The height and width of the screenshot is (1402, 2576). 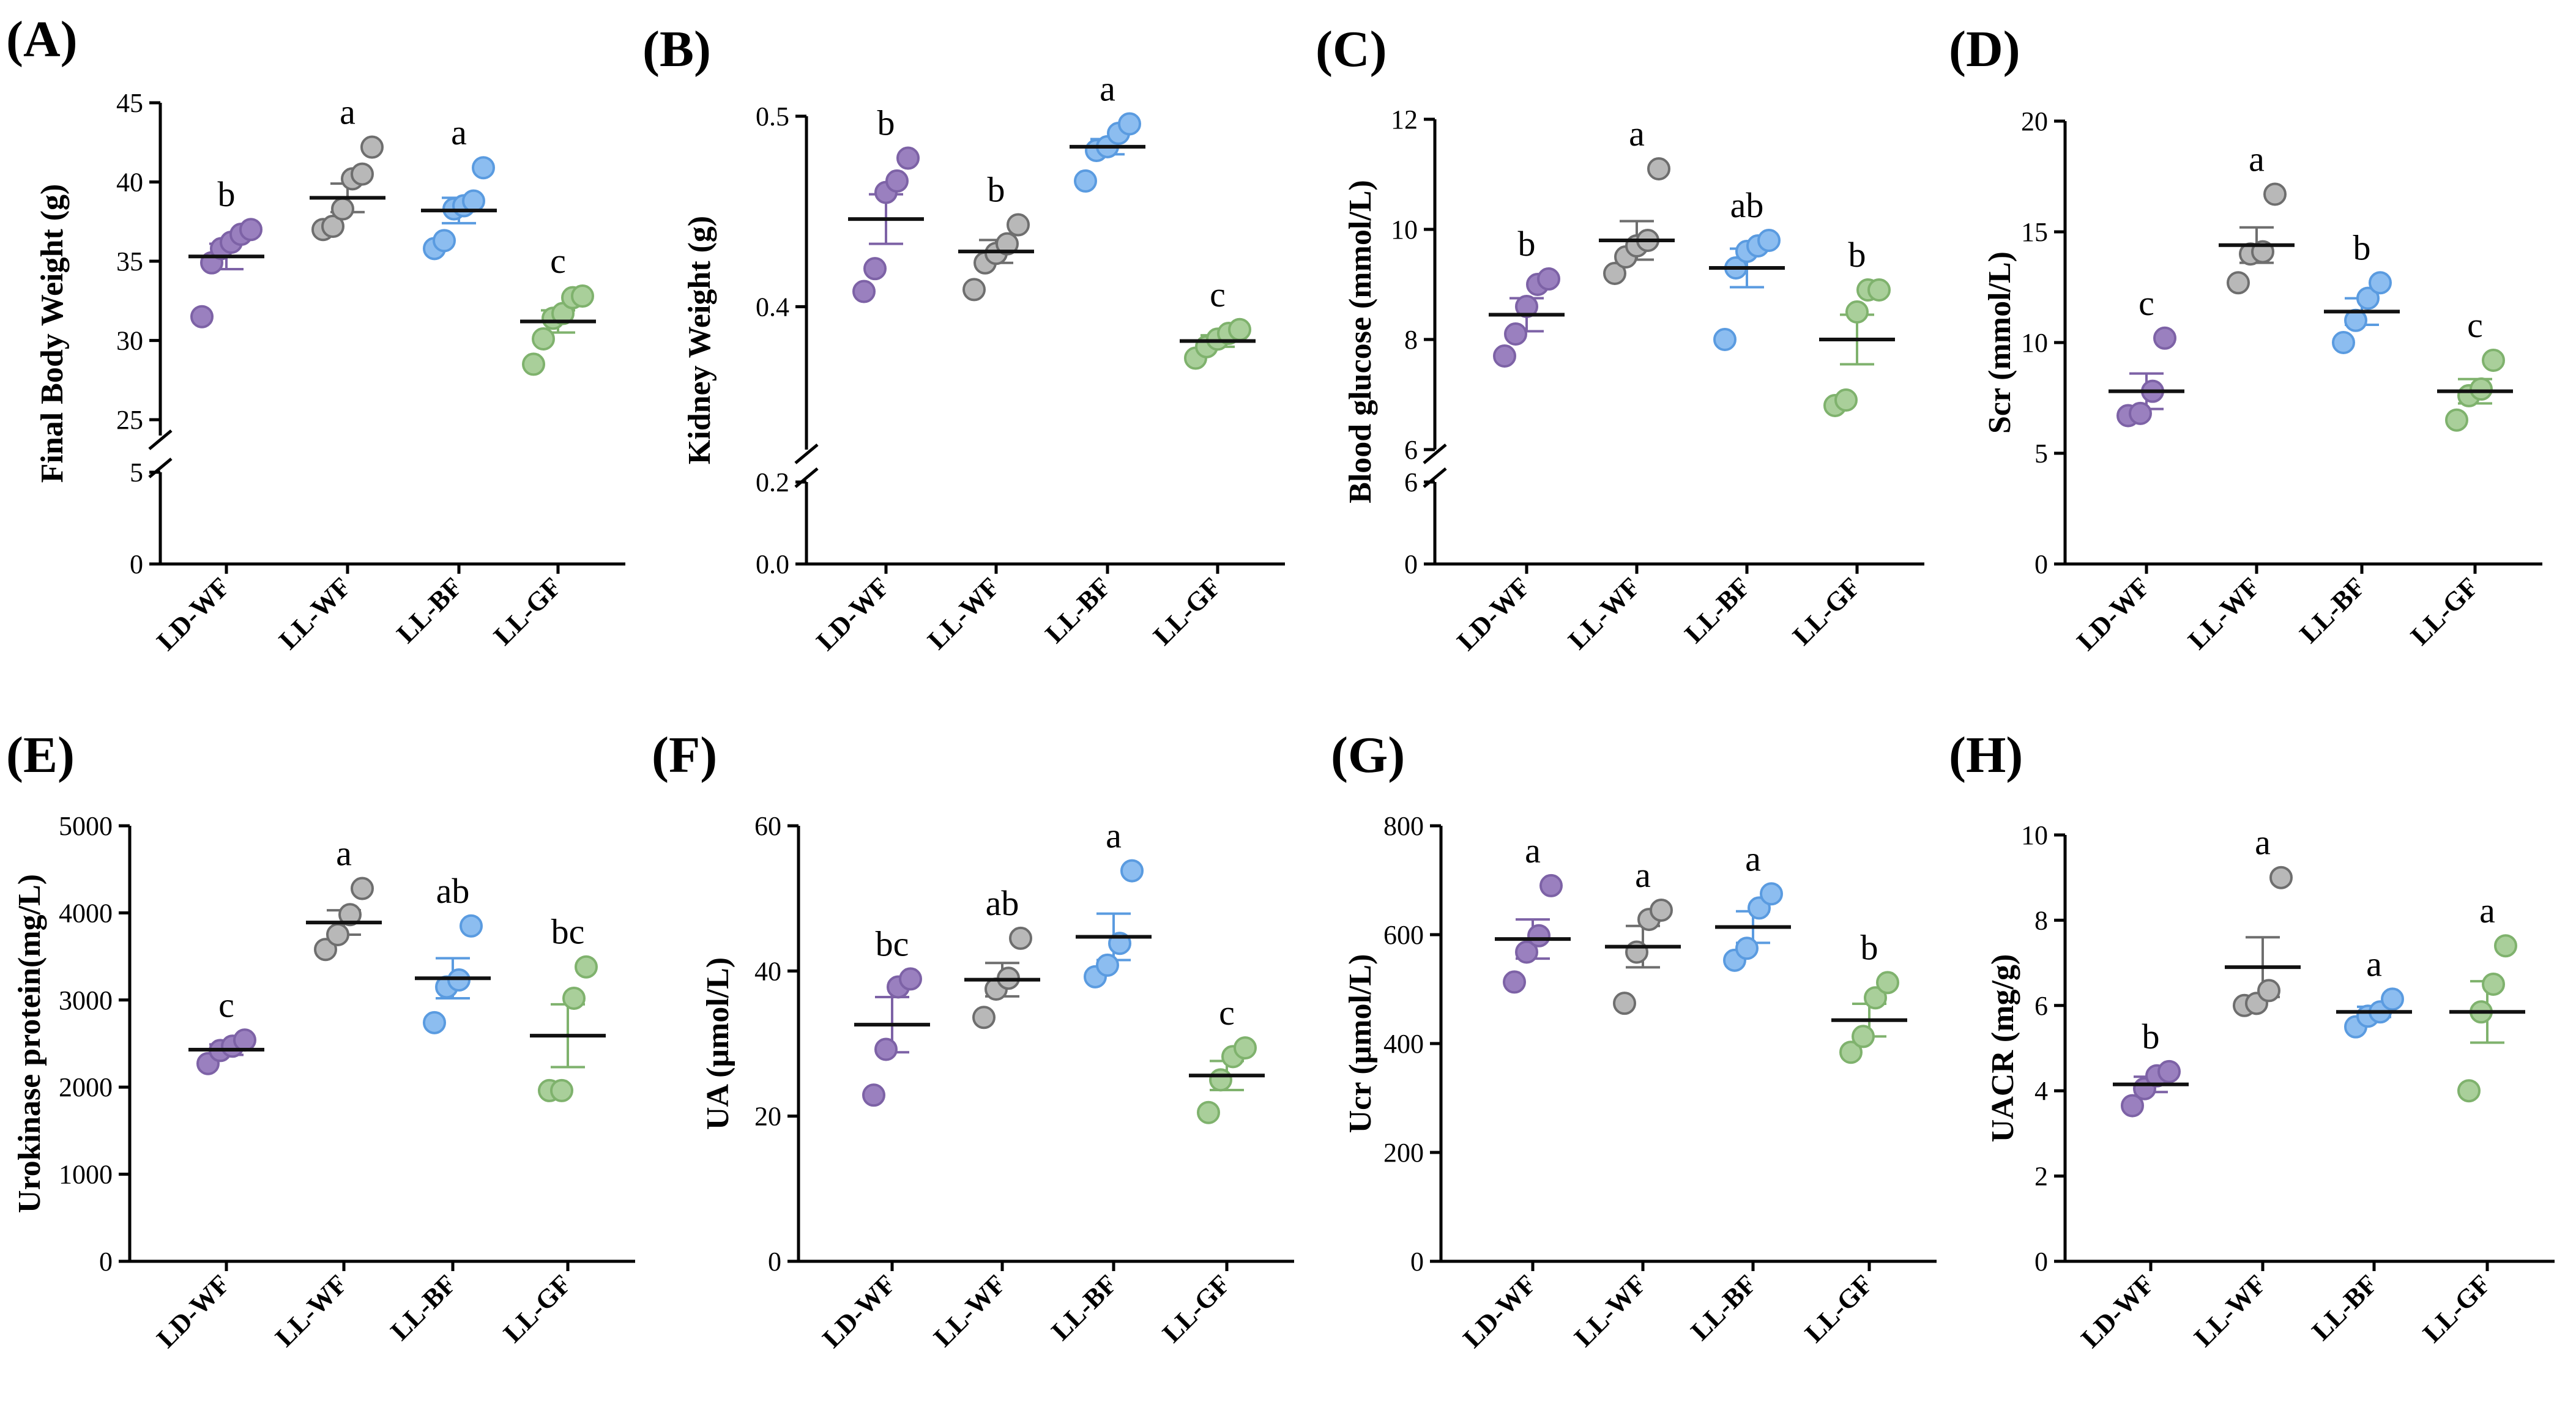 I want to click on group-ll-gf: bc, so click(x=568, y=1007).